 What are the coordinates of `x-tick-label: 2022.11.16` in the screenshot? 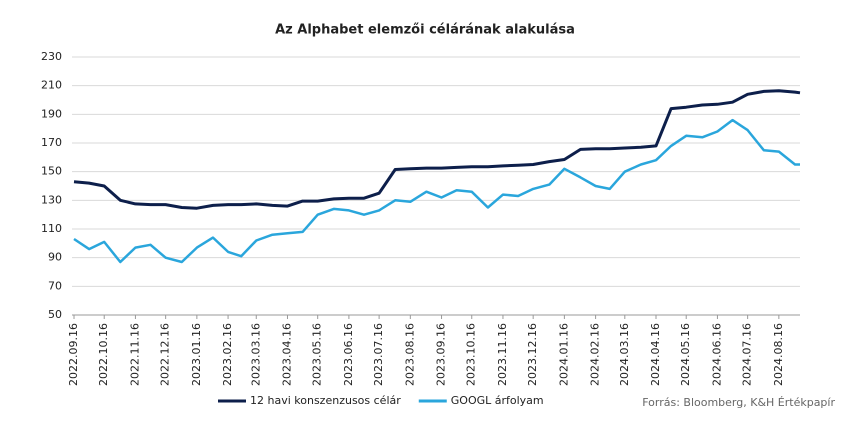 It's located at (134, 354).